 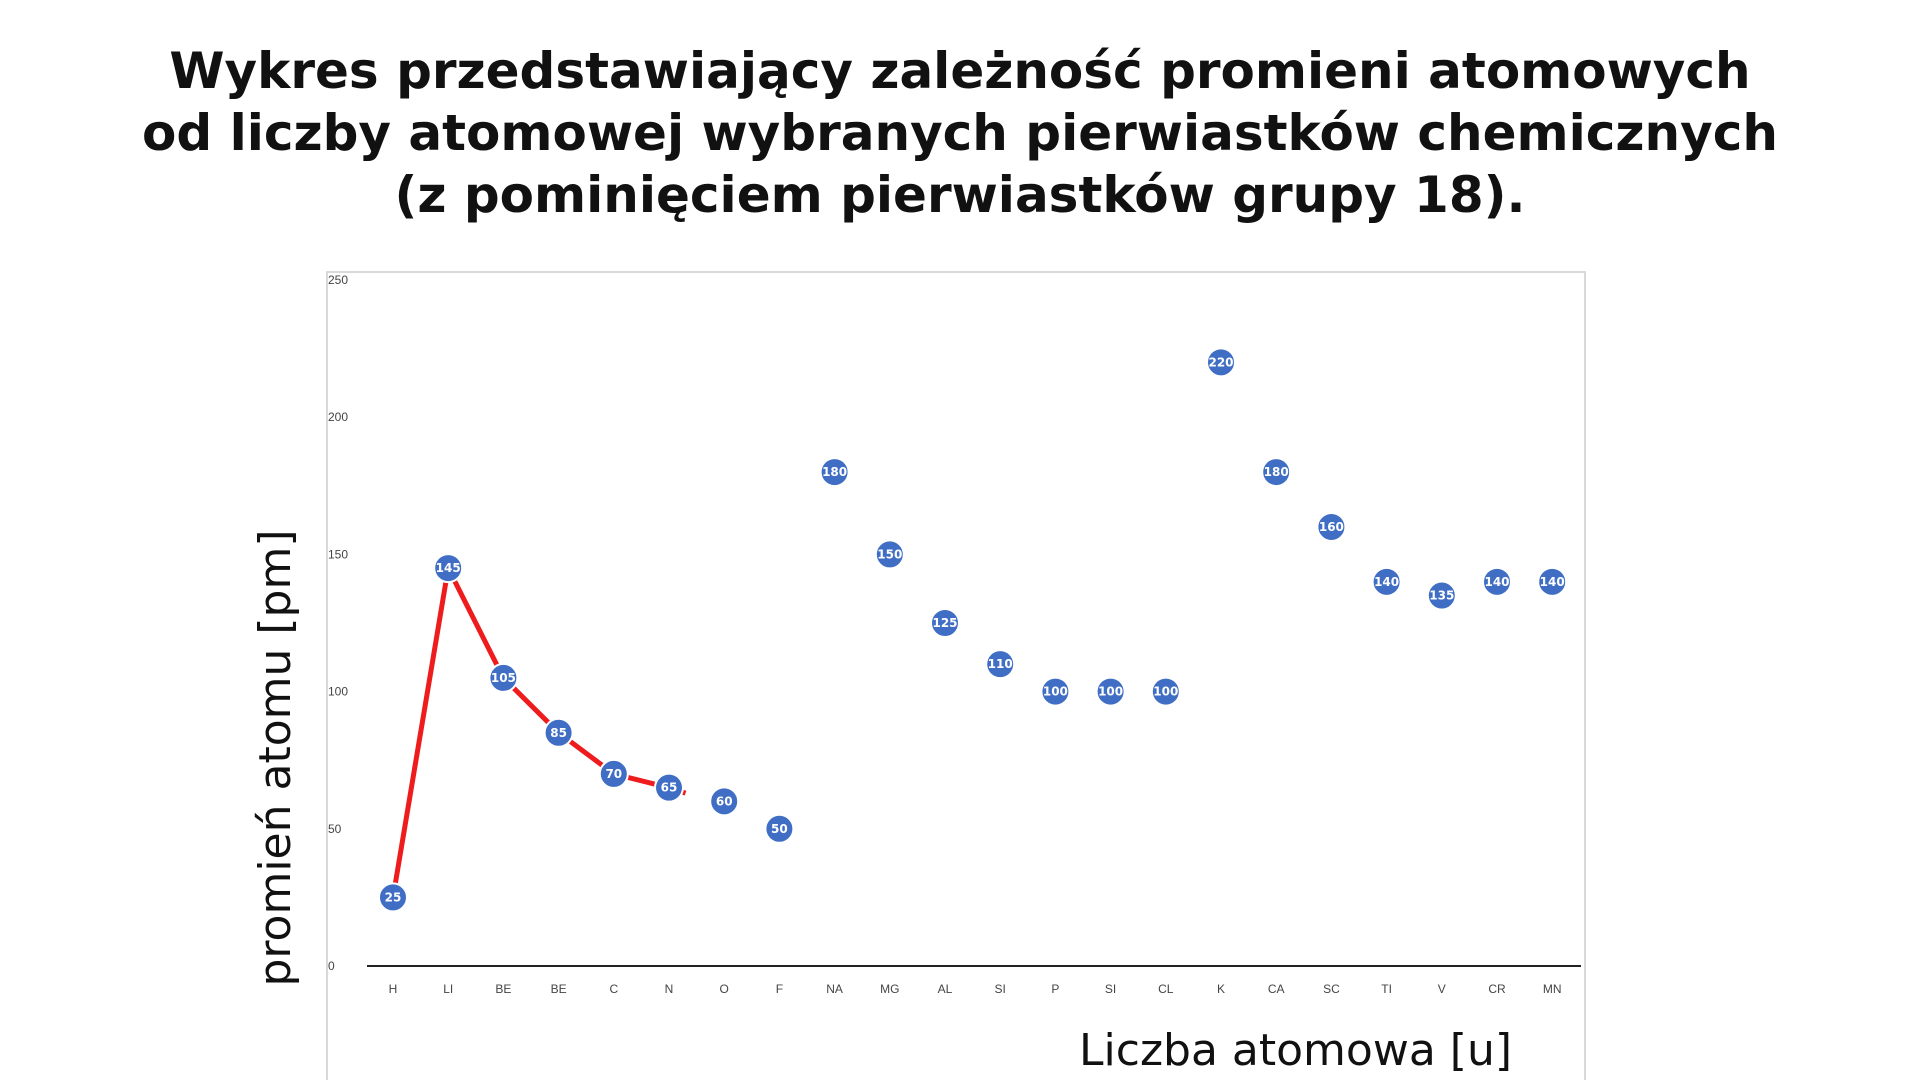 What do you see at coordinates (338, 623) in the screenshot?
I see `y-axis-ticks: 0 50 100 150 200 250` at bounding box center [338, 623].